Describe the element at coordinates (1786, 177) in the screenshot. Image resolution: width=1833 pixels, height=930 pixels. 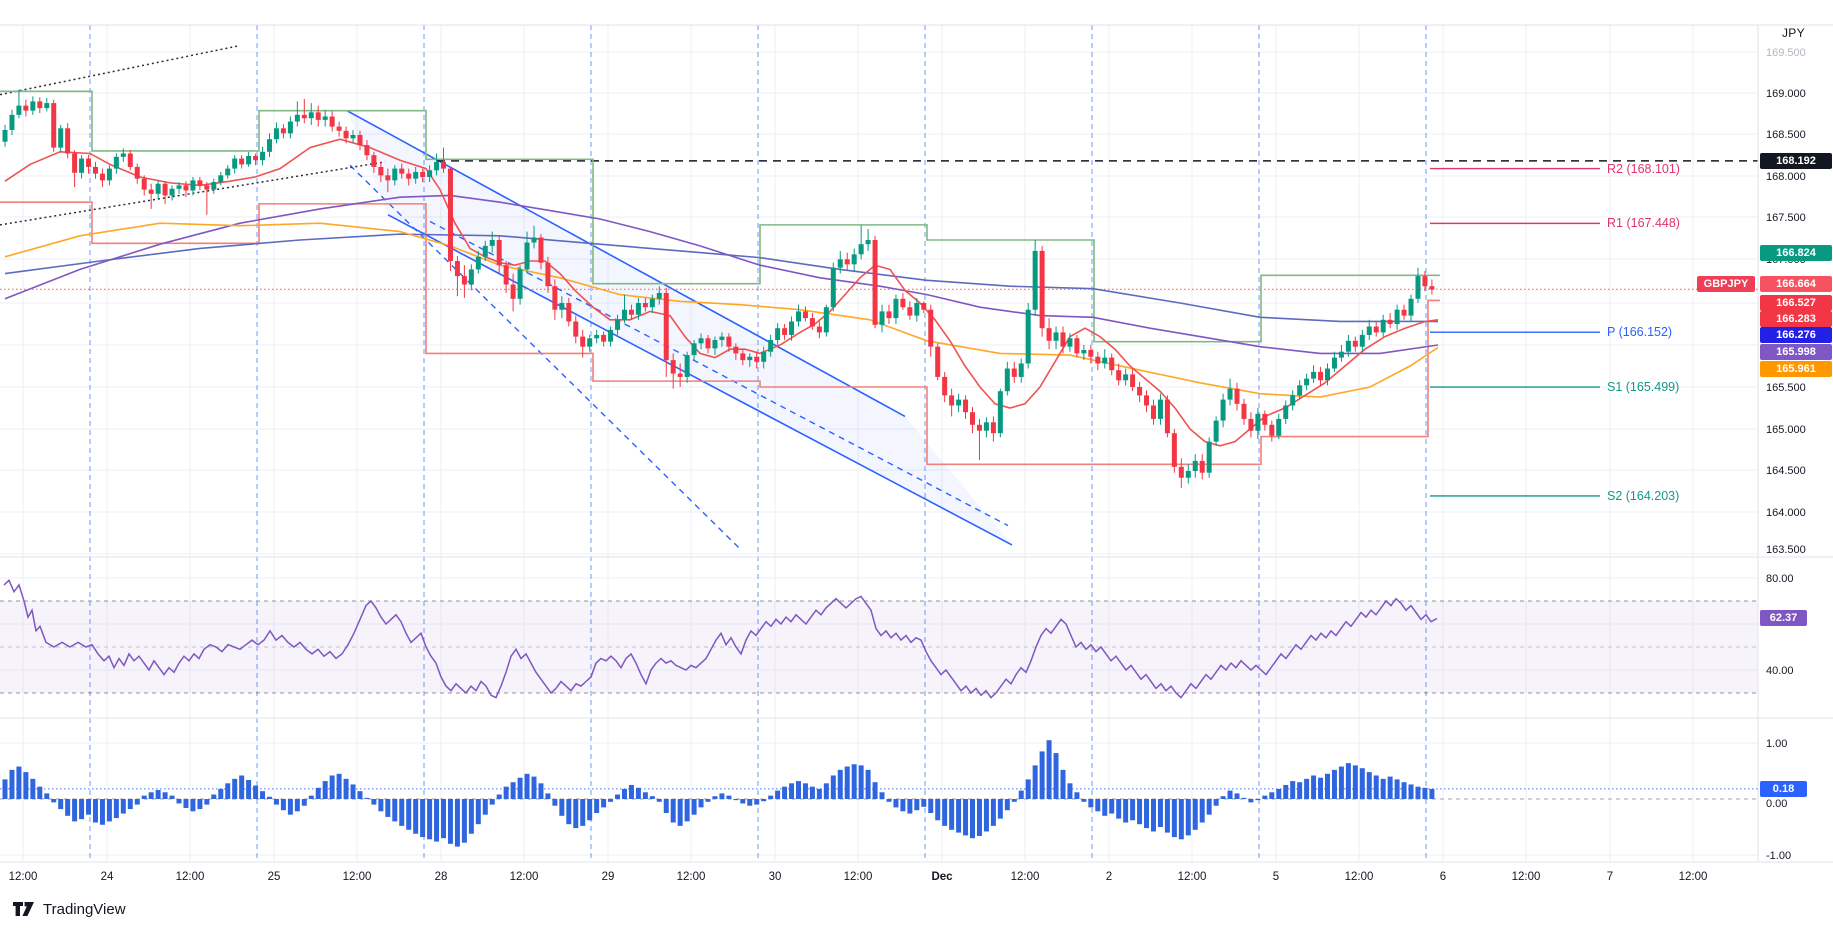
I see `price-axis-tick: 168.000` at that location.